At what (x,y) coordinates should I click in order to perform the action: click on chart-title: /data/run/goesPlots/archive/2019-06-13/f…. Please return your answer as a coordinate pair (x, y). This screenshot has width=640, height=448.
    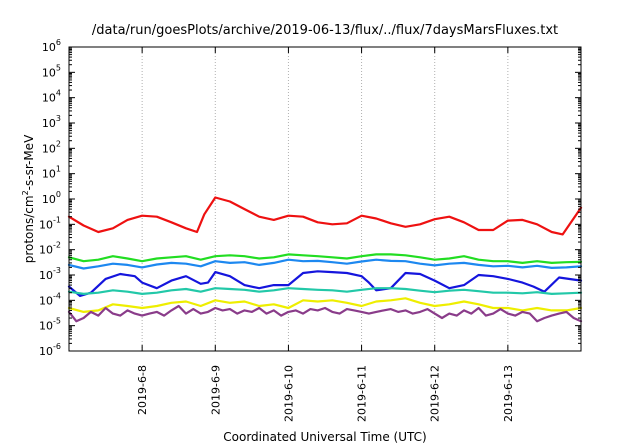
    Looking at the image, I should click on (325, 30).